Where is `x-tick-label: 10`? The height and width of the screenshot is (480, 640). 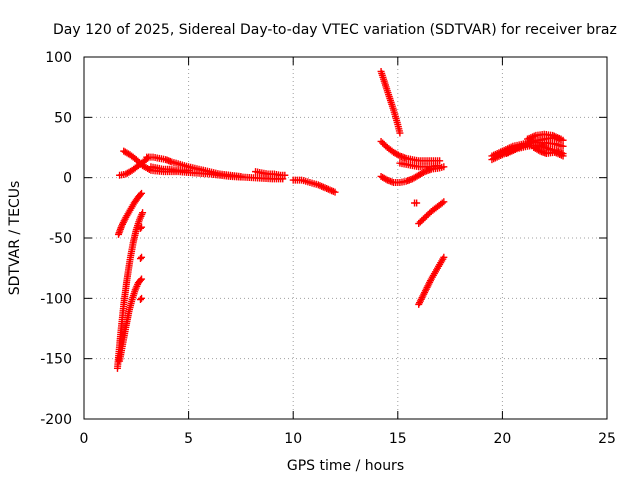 x-tick-label: 10 is located at coordinates (293, 439).